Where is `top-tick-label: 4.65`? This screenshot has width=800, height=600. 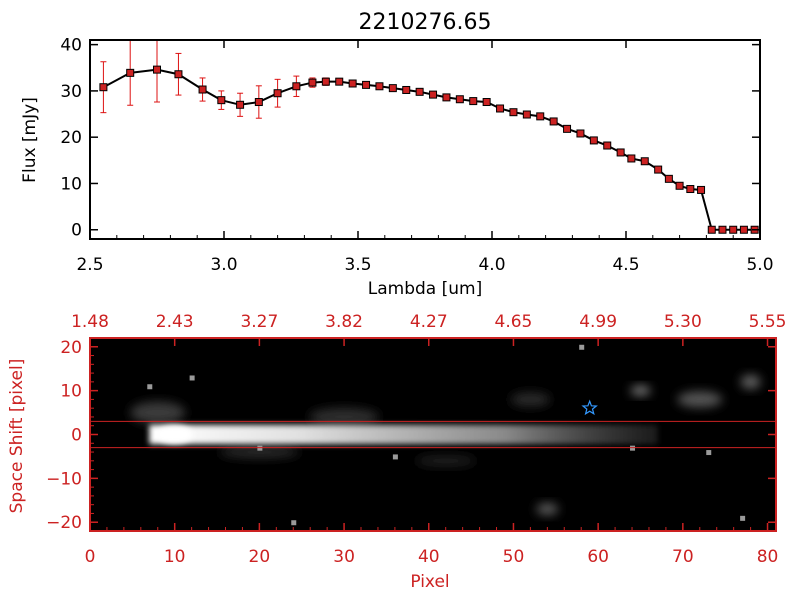
top-tick-label: 4.65 is located at coordinates (514, 322).